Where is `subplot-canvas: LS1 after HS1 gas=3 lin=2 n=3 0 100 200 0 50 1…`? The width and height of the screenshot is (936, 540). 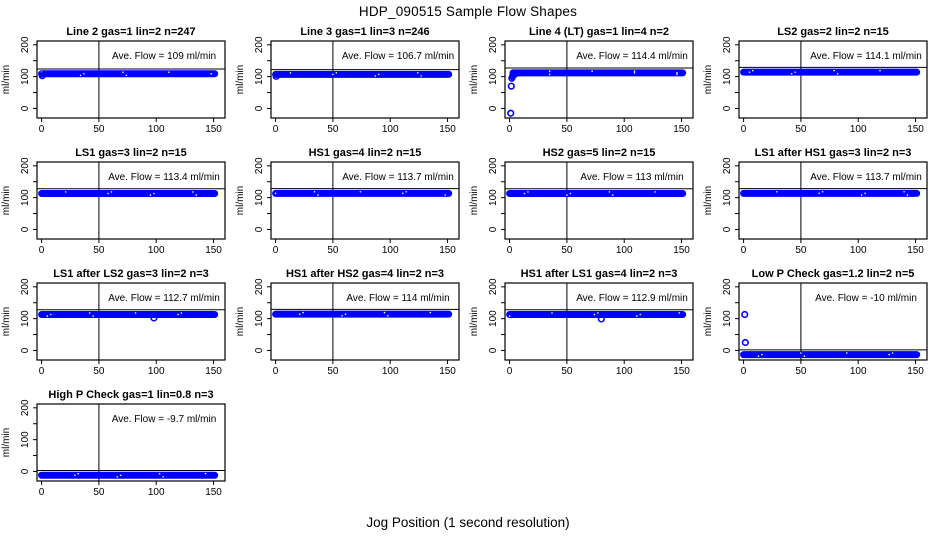
subplot-canvas: LS1 after HS1 gas=3 lin=2 n=3 0 100 200 0 50 1… is located at coordinates (815, 201).